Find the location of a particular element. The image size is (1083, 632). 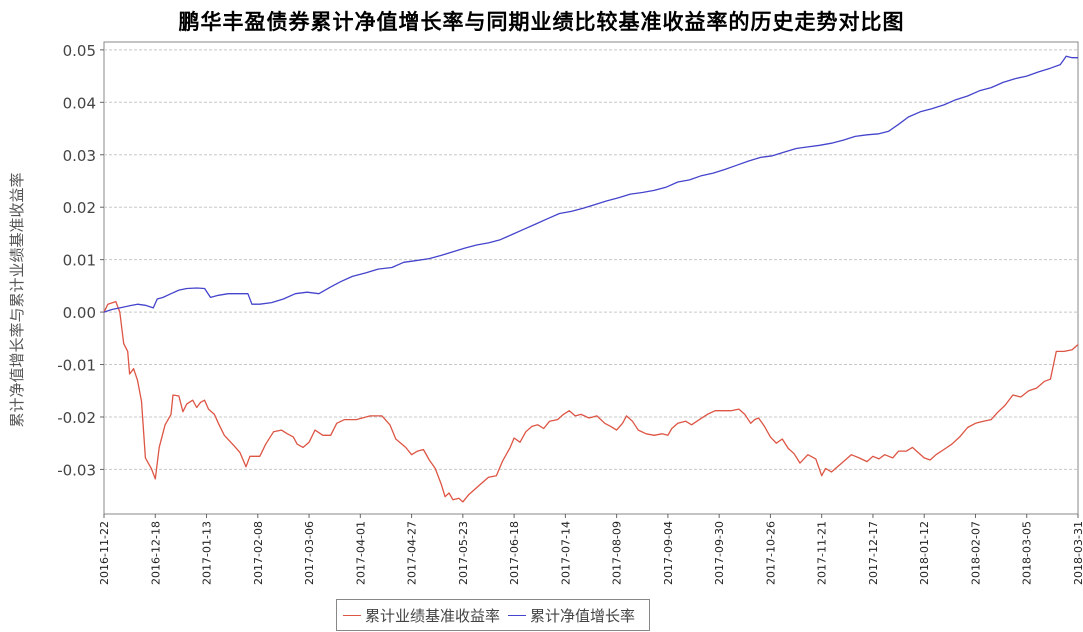

y-tick-label: -0.02 is located at coordinates (76, 418).